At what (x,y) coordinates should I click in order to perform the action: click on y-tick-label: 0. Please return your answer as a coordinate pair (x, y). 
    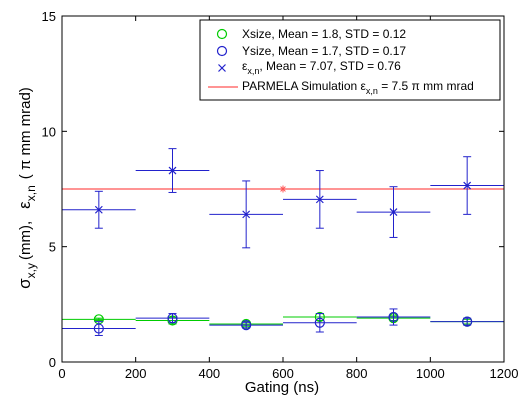
    Looking at the image, I should click on (52, 362).